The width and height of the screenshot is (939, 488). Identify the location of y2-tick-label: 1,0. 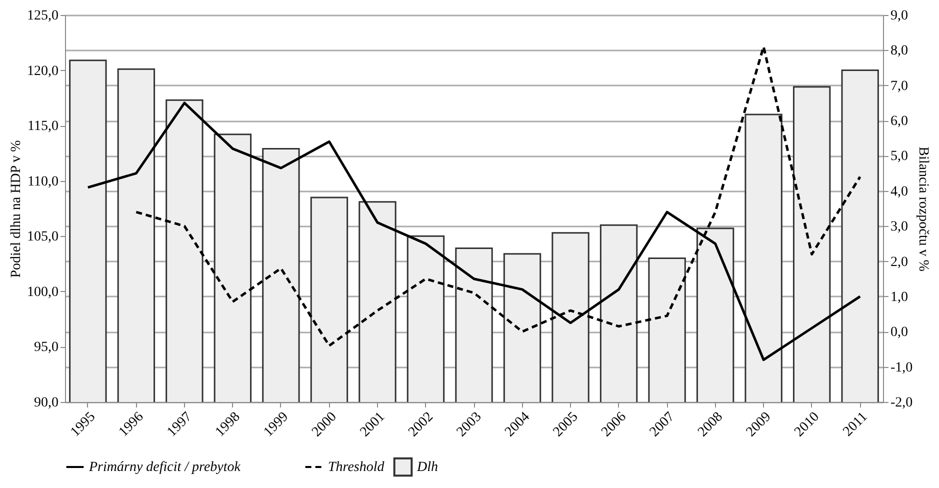
(899, 297).